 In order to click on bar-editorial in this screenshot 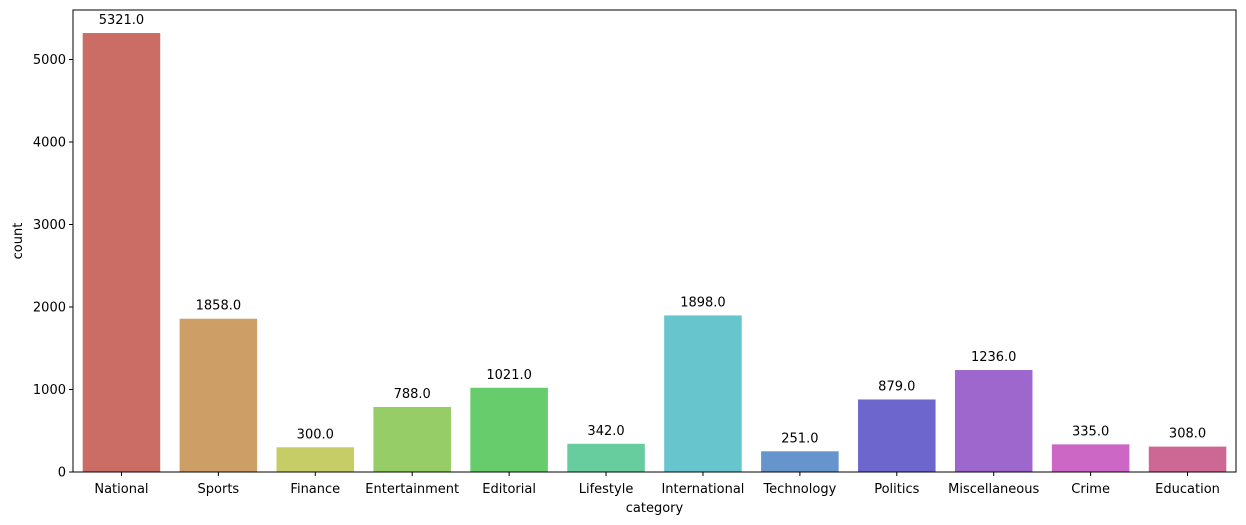, I will do `click(509, 429)`.